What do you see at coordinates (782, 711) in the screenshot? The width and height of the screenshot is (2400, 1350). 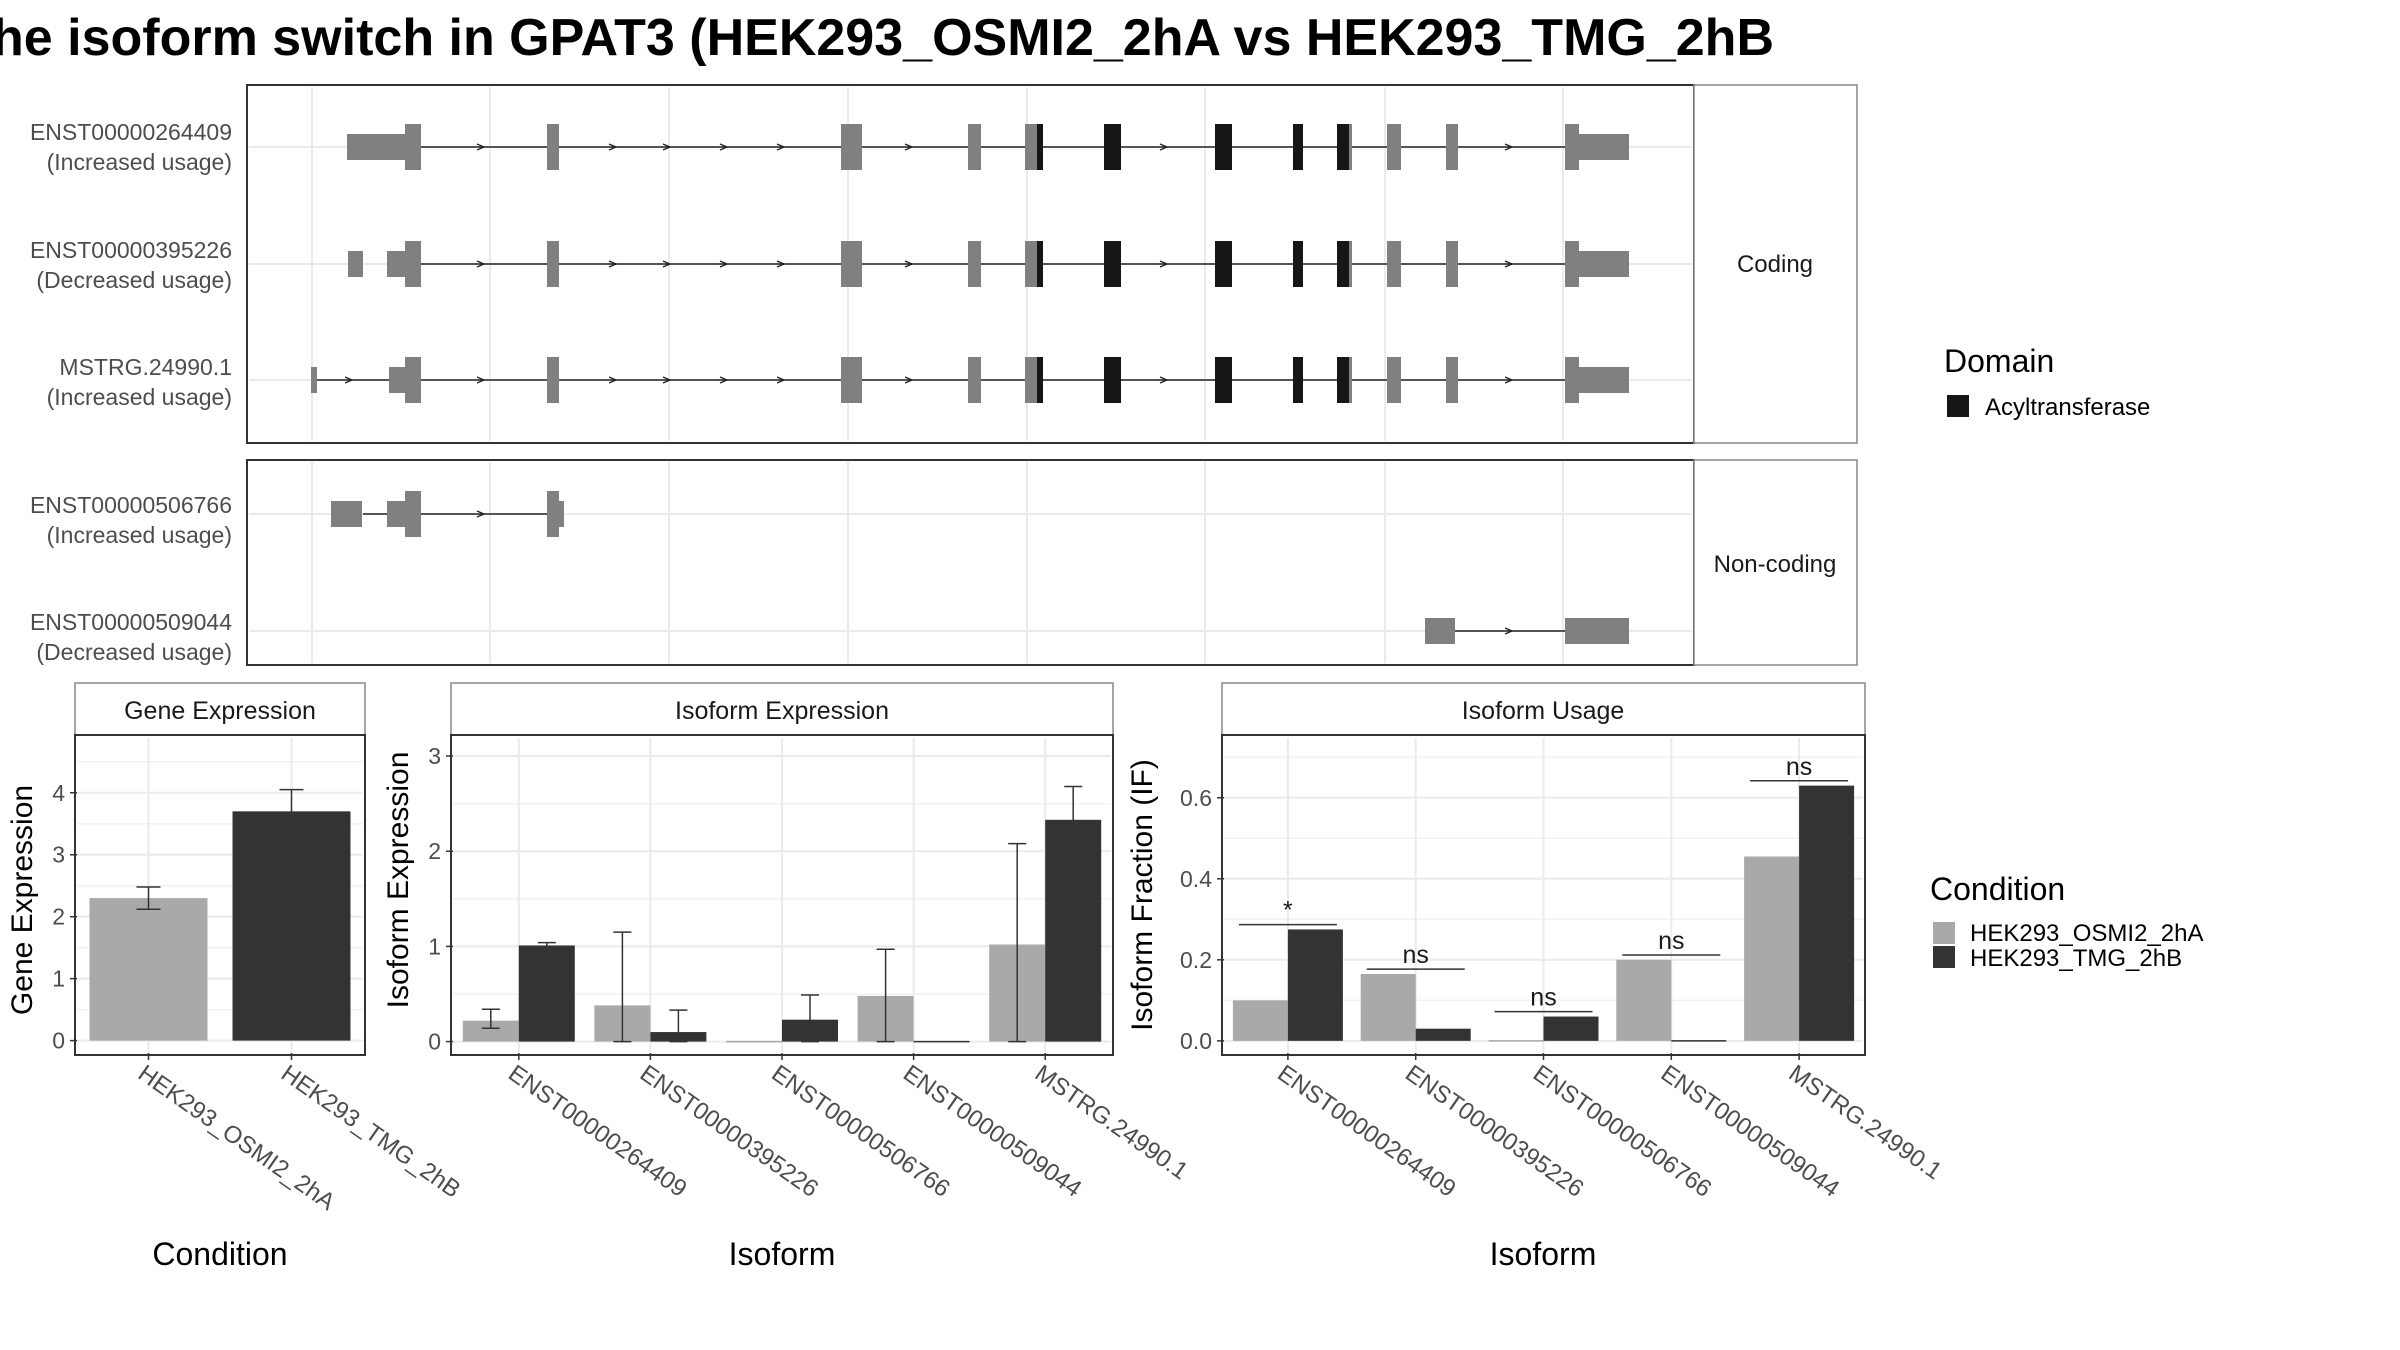 I see `isoform-expression-title: Isoform Expression` at bounding box center [782, 711].